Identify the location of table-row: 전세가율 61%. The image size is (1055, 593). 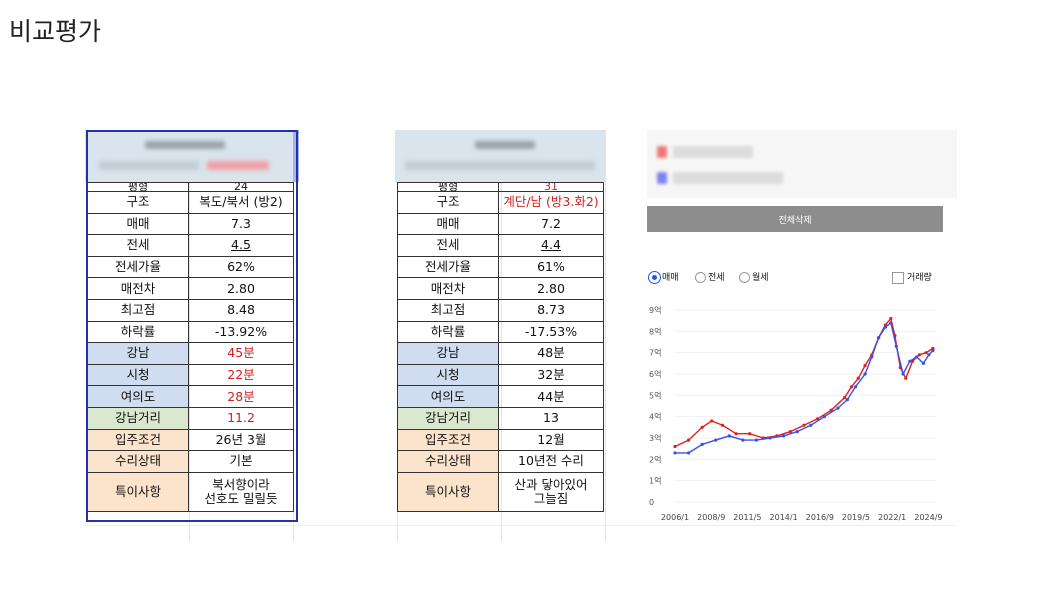
(500, 267).